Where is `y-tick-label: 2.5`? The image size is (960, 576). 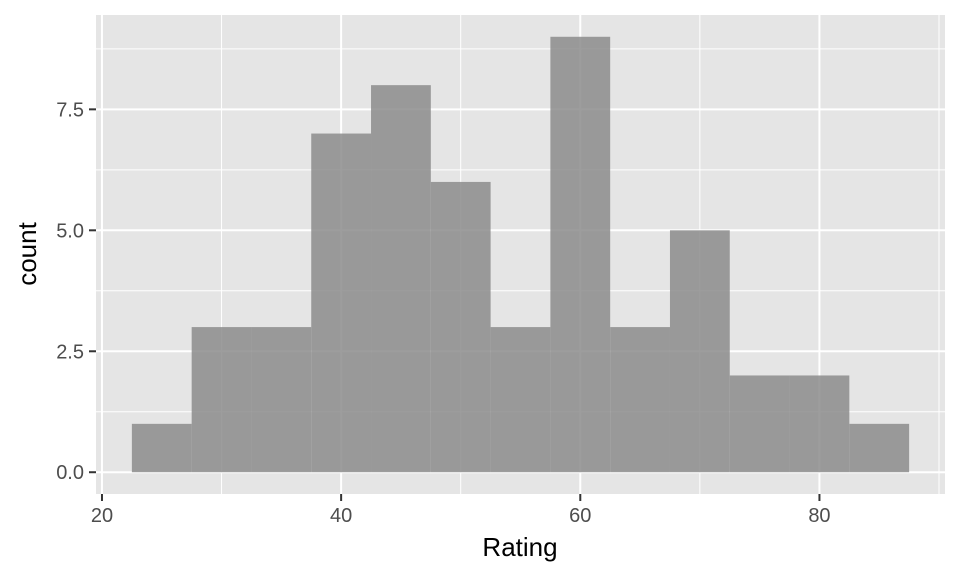
y-tick-label: 2.5 is located at coordinates (70, 352).